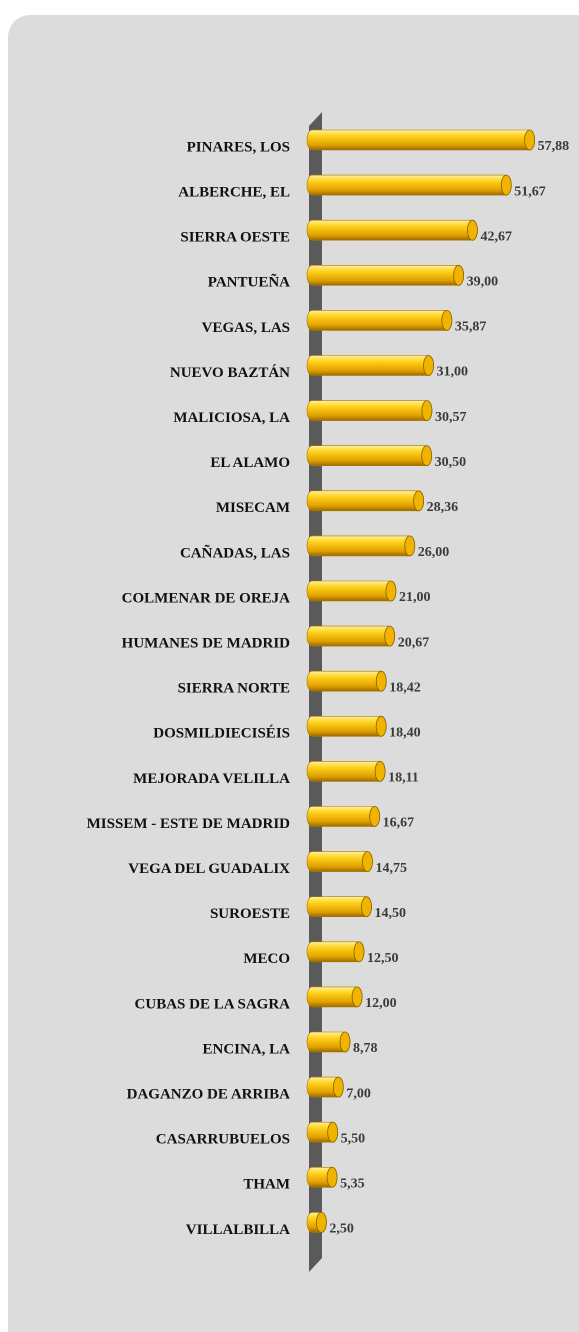  I want to click on category-label: HUMANES DE MADRID, so click(206, 644).